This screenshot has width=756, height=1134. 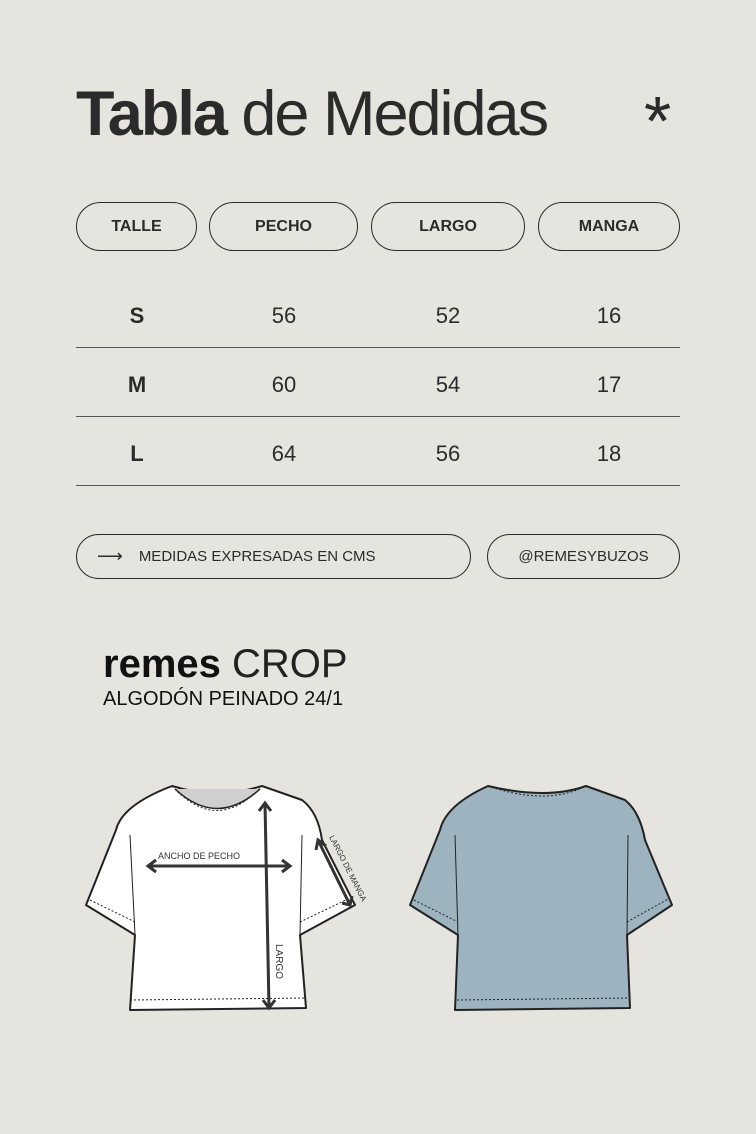 I want to click on fabric-label: ALGODÓN PEINADO 24/1, so click(x=223, y=699).